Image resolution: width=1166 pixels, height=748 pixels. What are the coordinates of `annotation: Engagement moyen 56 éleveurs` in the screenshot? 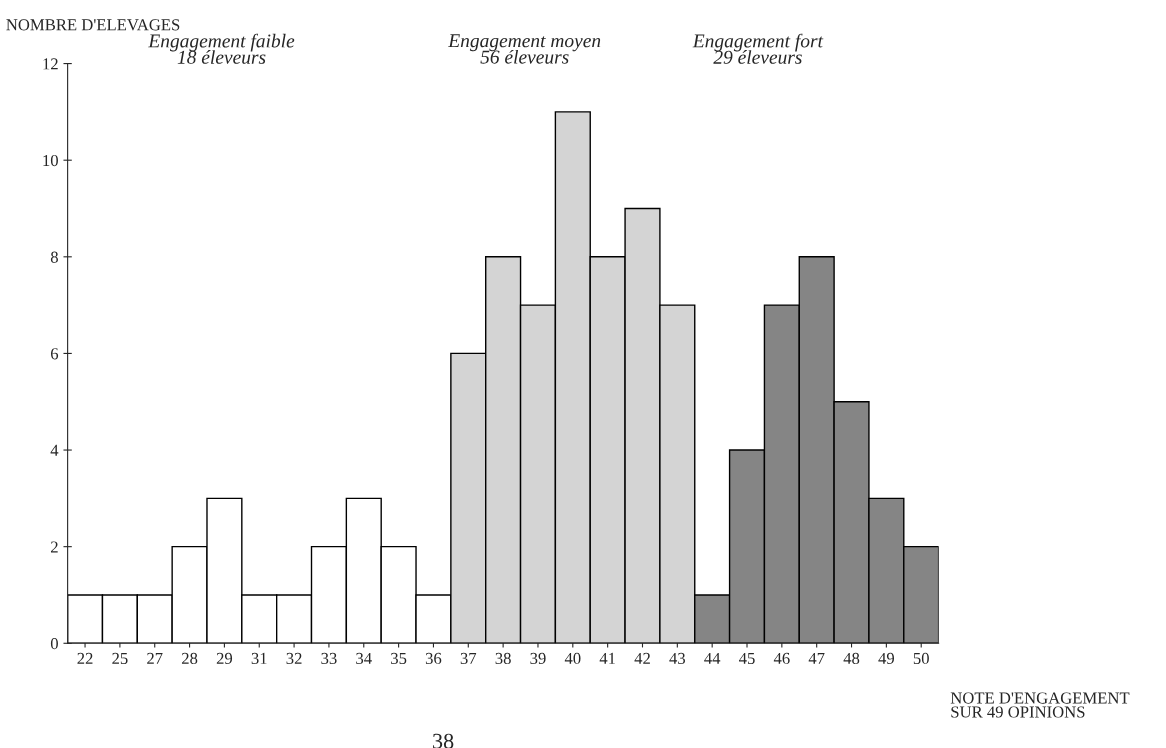 It's located at (524, 49).